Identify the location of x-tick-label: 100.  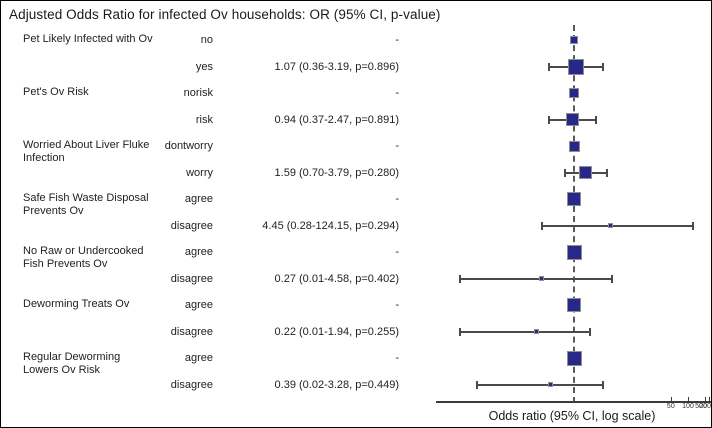
(688, 406).